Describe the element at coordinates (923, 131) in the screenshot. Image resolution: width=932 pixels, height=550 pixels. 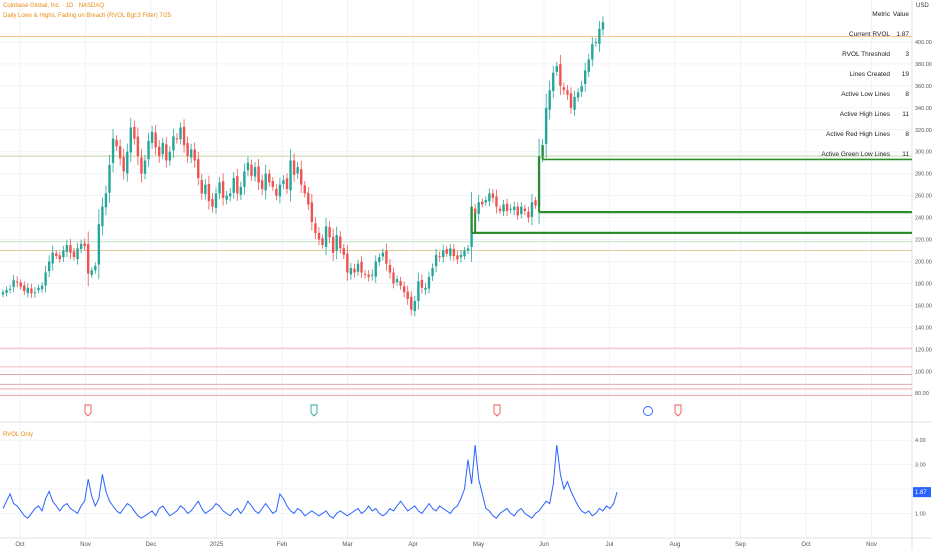
I see `price-axis-tick-label: 320.00` at that location.